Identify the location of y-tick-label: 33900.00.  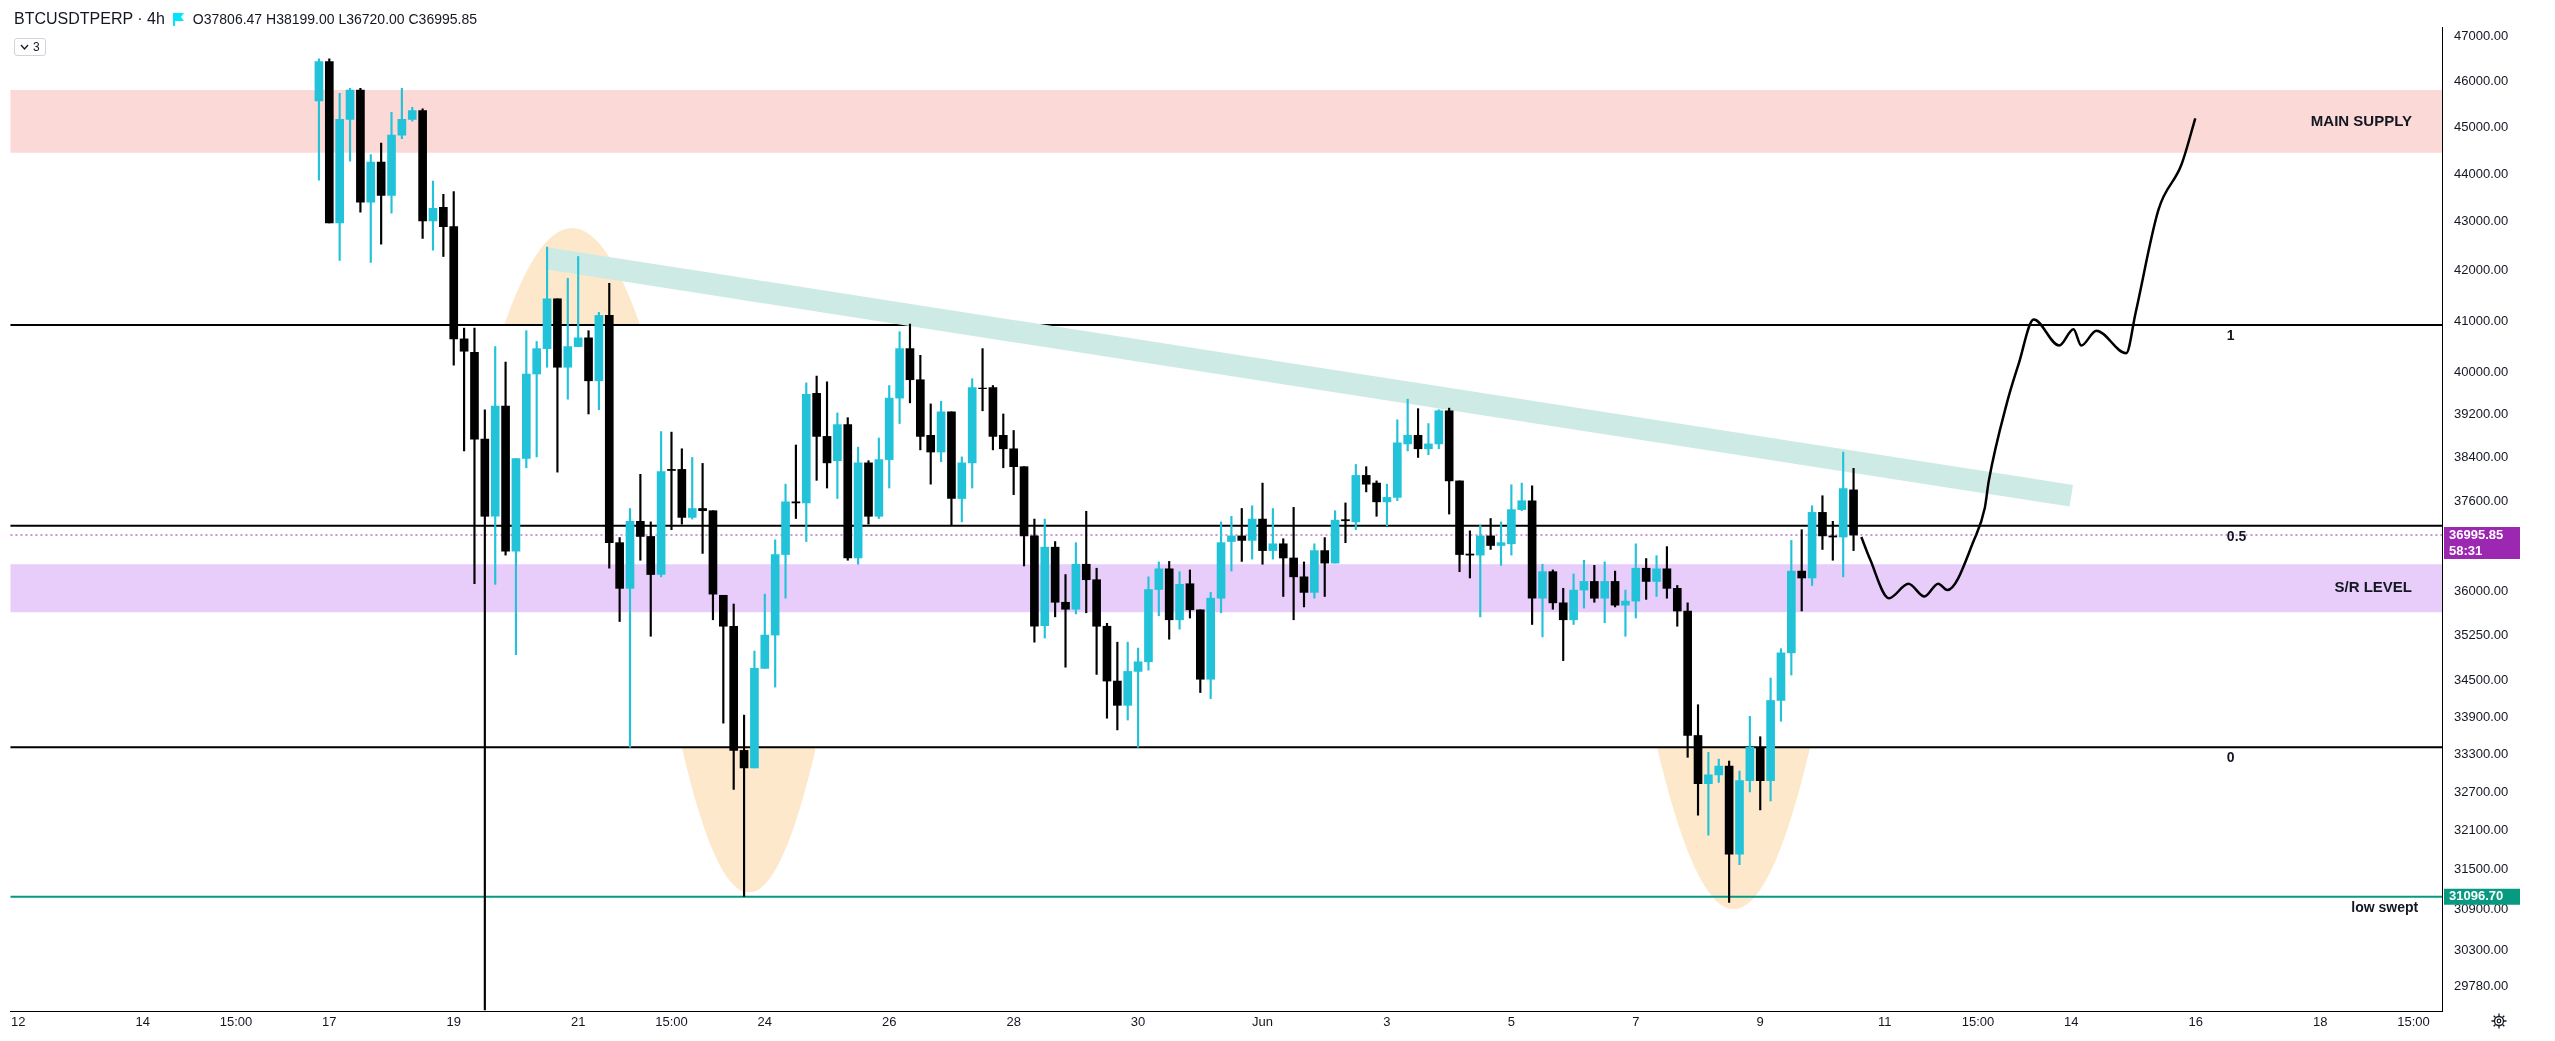
(2481, 716).